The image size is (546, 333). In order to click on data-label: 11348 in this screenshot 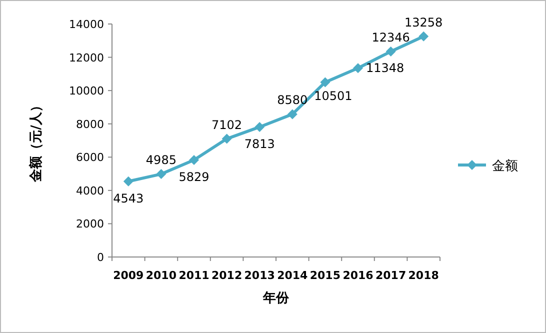, I will do `click(385, 68)`.